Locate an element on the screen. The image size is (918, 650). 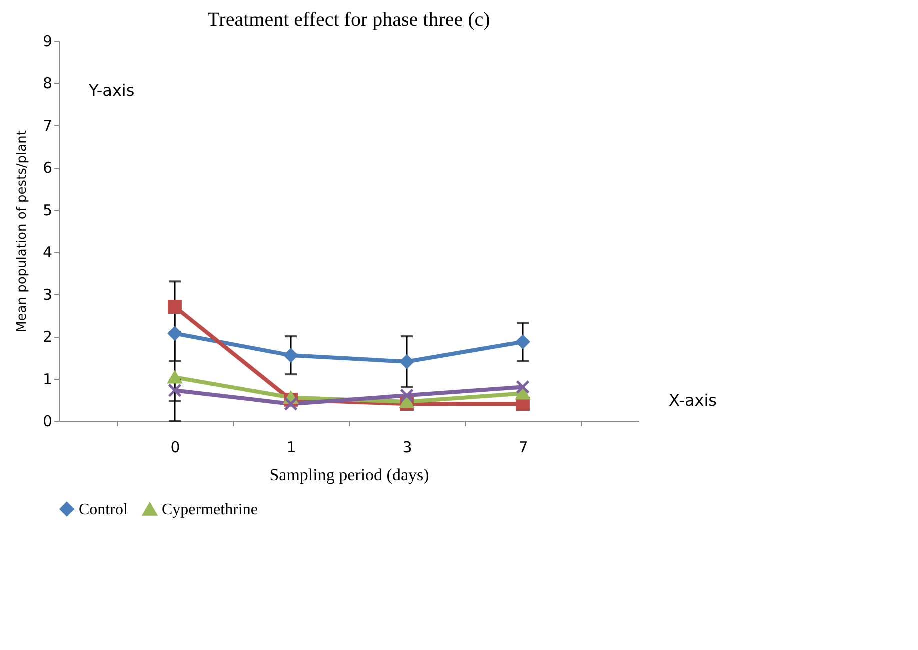
x-axis-title: Sampling period (days) is located at coordinates (350, 475).